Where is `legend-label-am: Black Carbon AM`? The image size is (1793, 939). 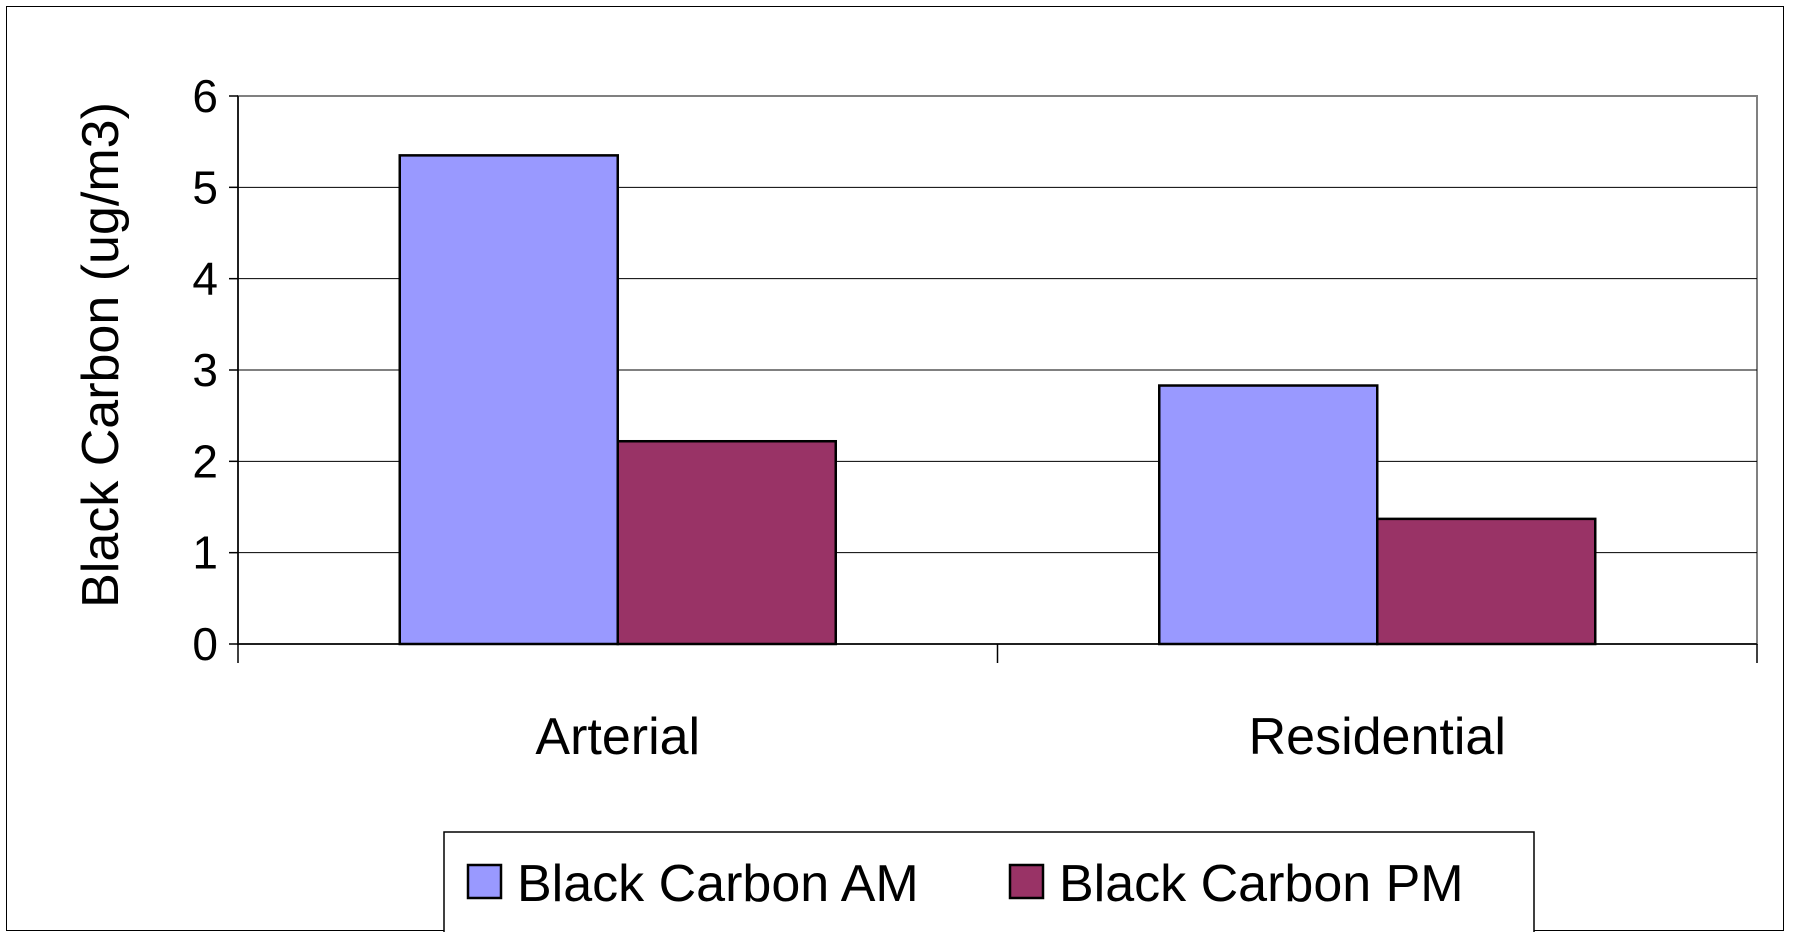 legend-label-am: Black Carbon AM is located at coordinates (718, 884).